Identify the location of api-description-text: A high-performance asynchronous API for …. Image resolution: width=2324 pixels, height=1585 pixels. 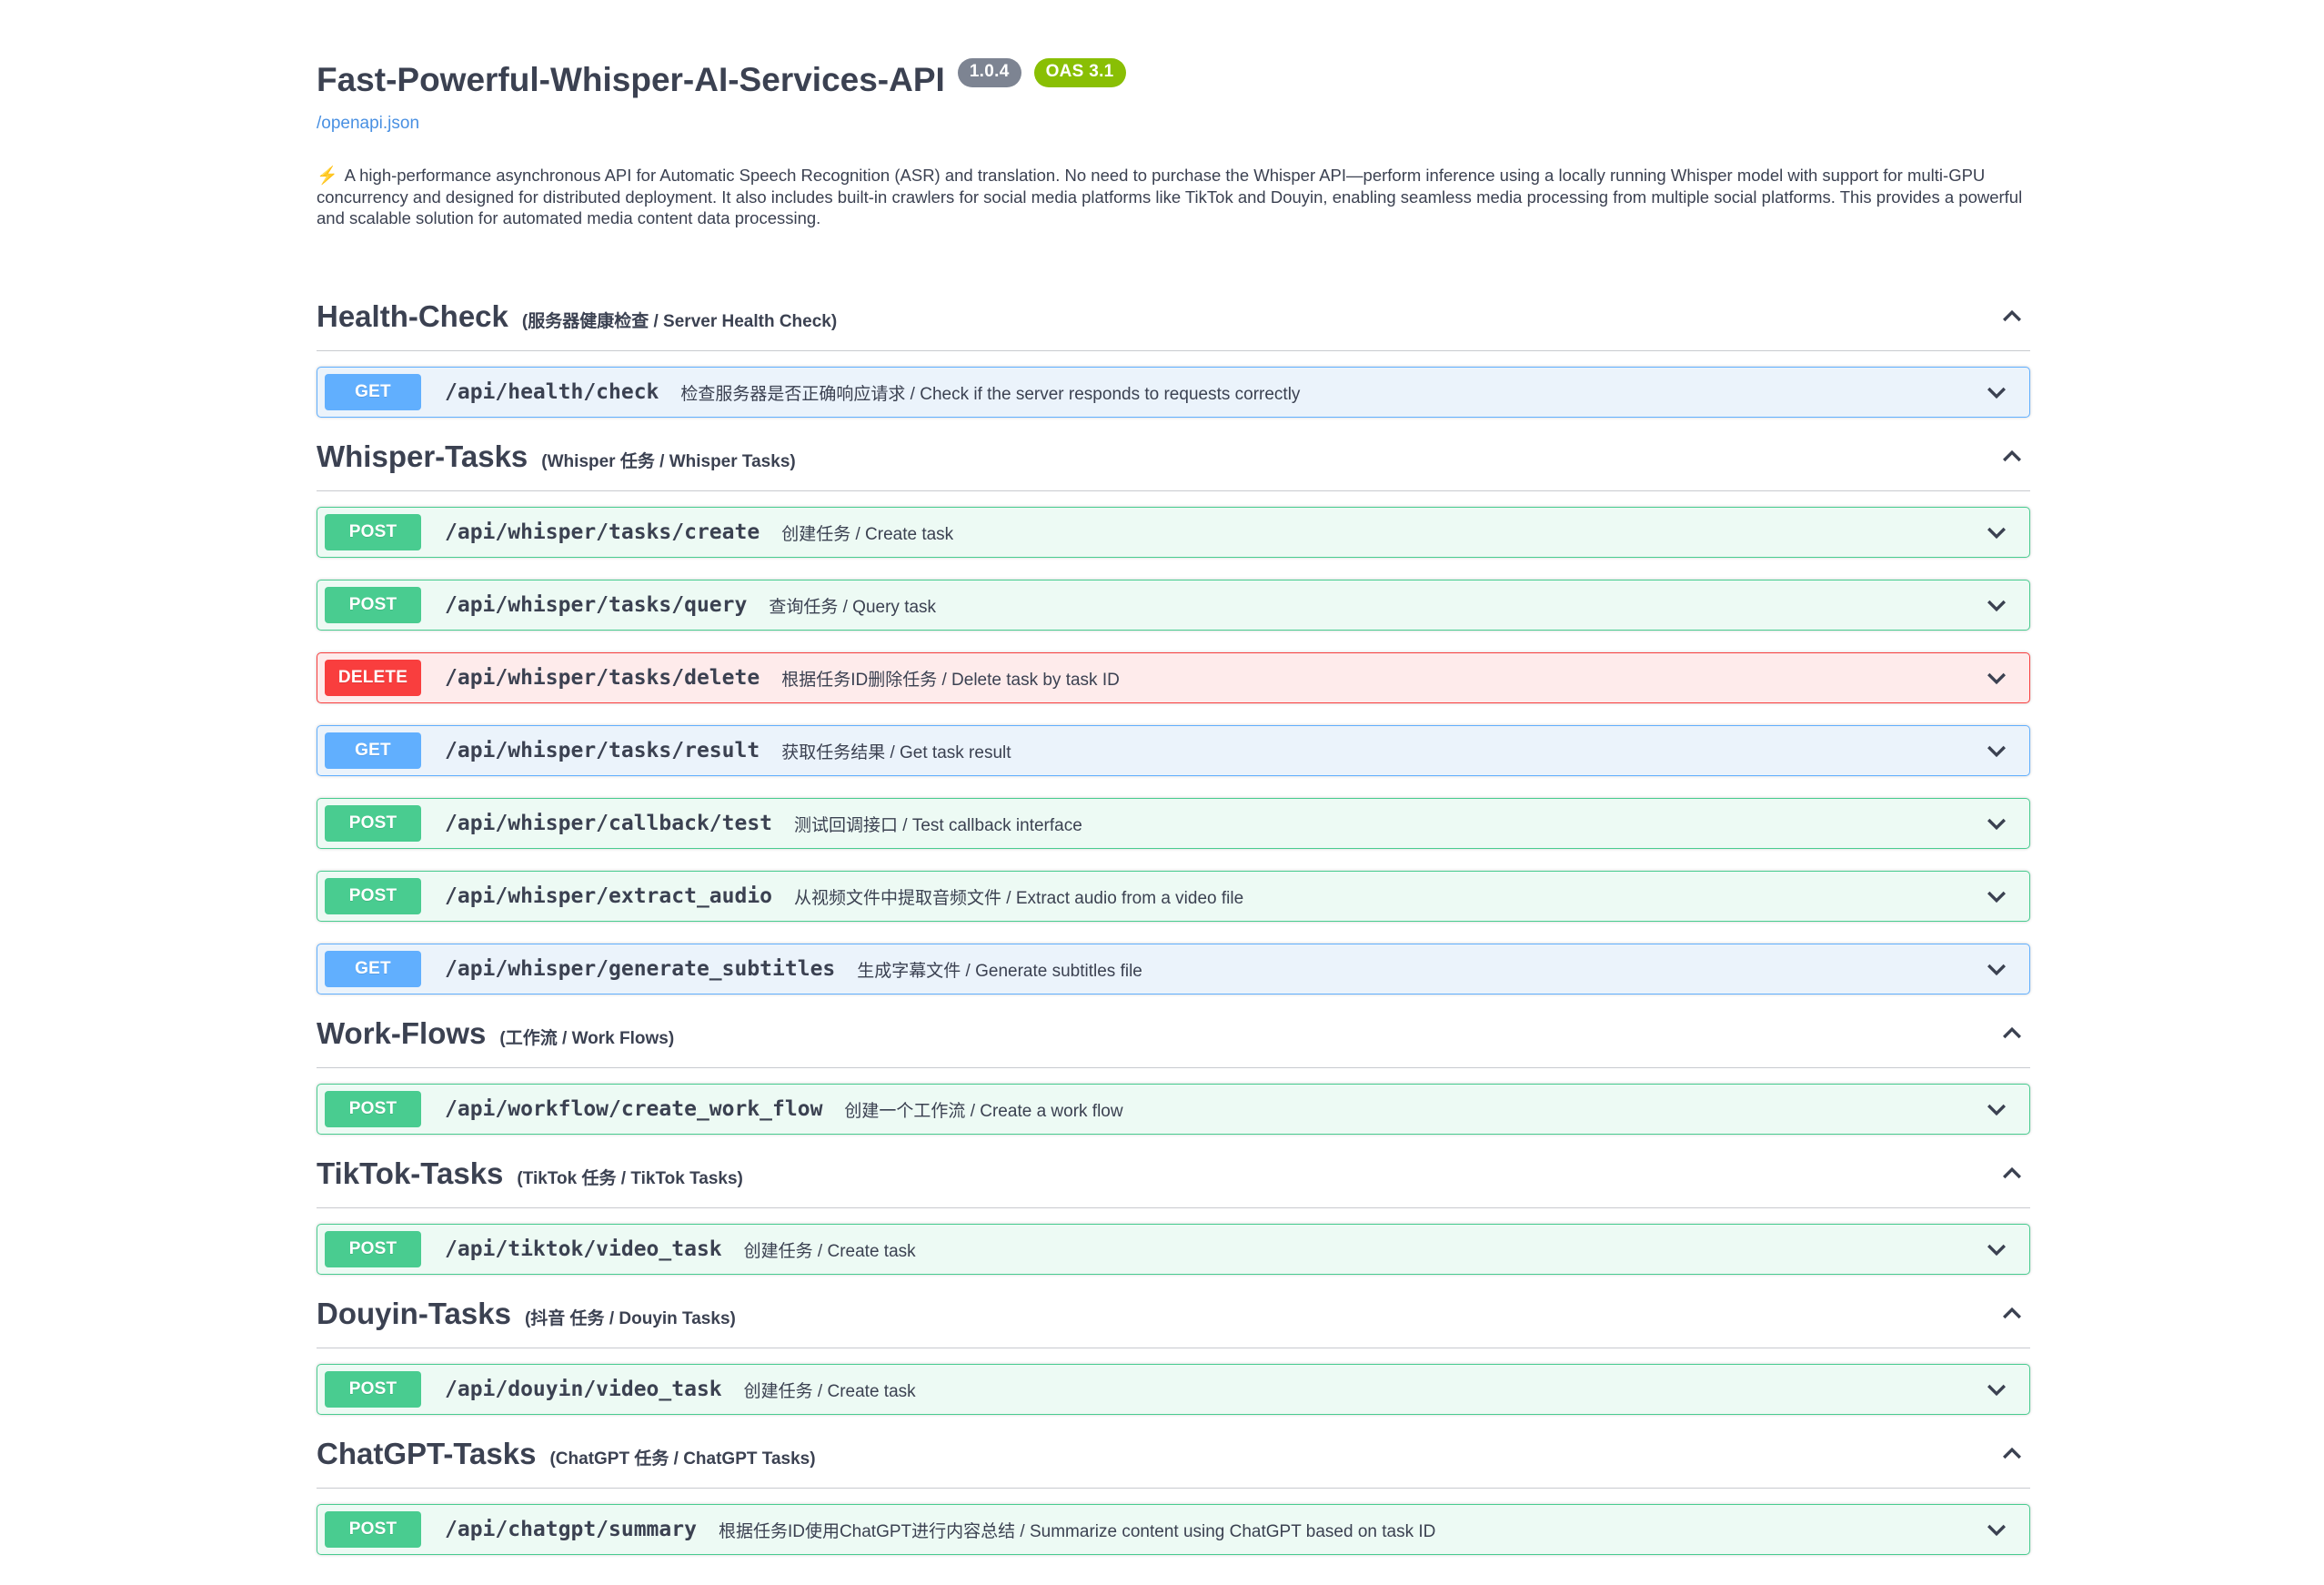
(1170, 197).